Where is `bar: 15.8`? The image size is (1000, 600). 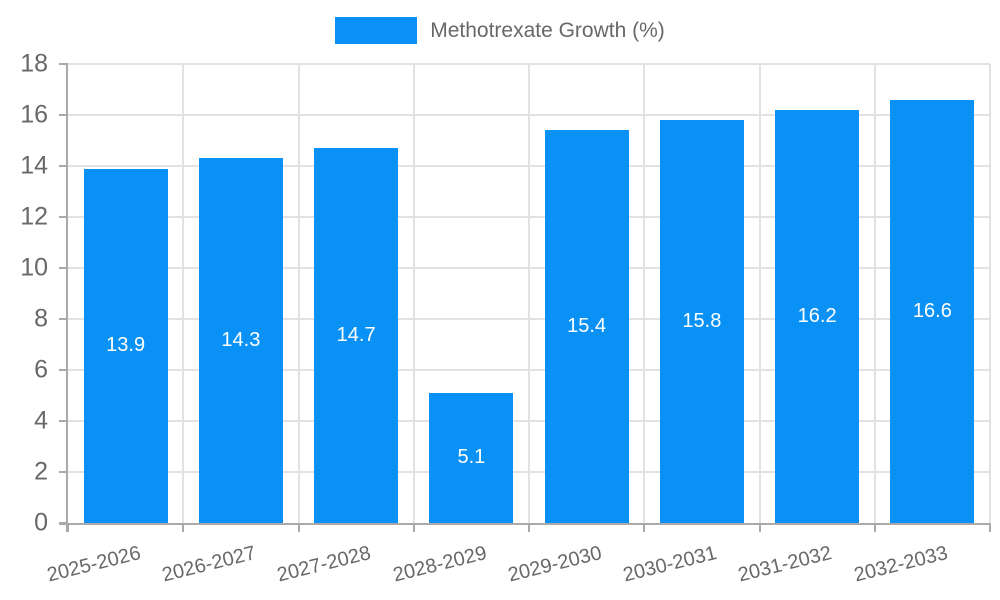 bar: 15.8 is located at coordinates (701, 321).